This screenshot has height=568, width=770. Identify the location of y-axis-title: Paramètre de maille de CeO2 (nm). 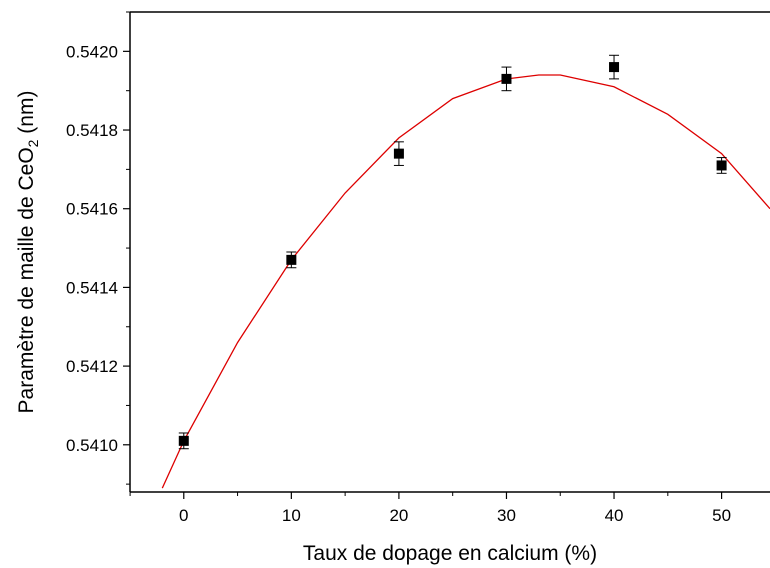
(28, 252).